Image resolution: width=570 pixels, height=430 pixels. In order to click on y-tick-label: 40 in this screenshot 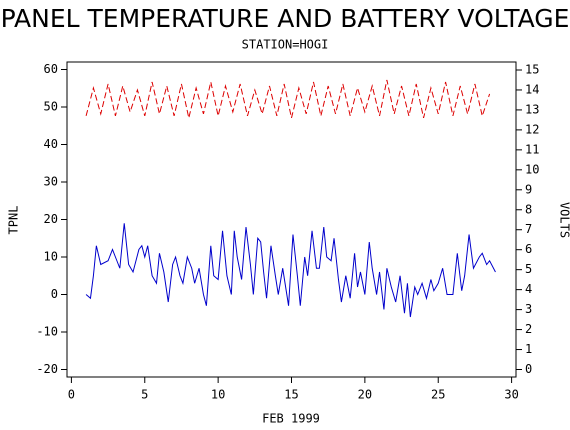, I will do `click(51, 144)`.